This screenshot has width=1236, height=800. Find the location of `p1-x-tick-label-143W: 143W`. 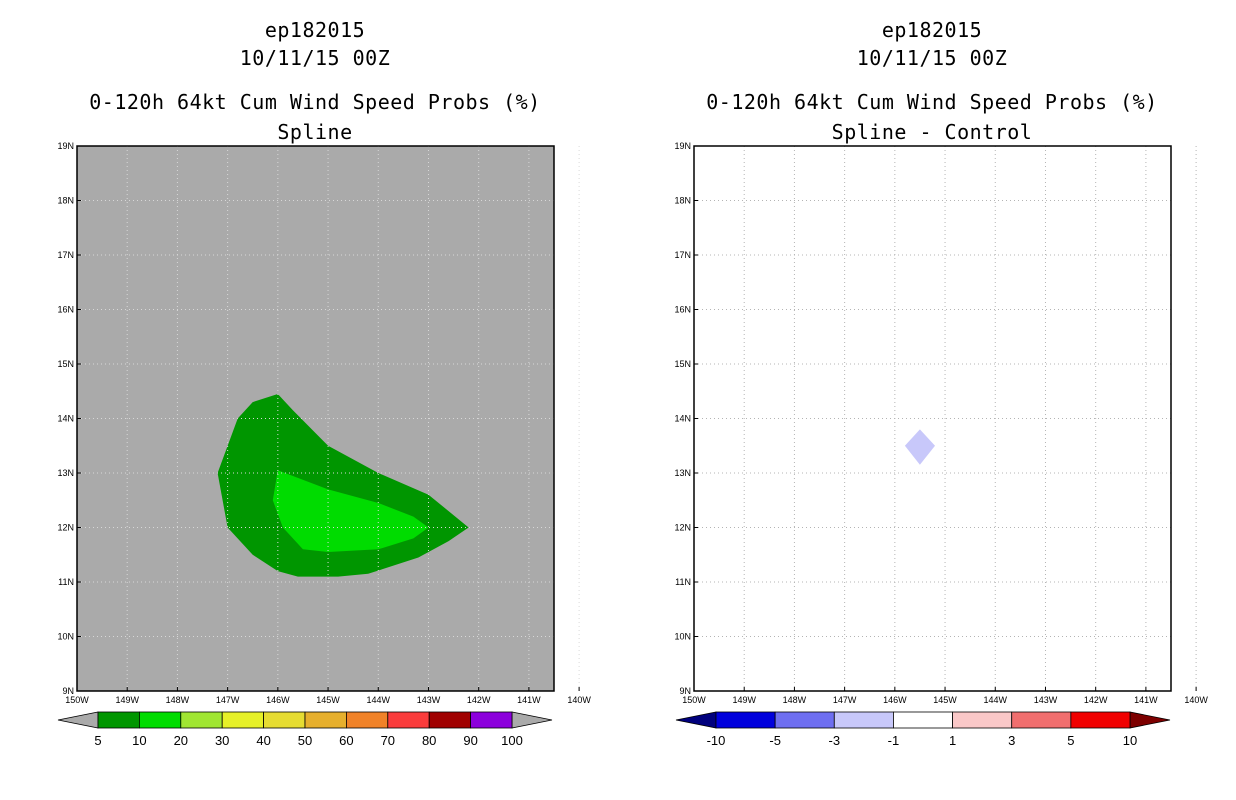

p1-x-tick-label-143W: 143W is located at coordinates (1046, 700).